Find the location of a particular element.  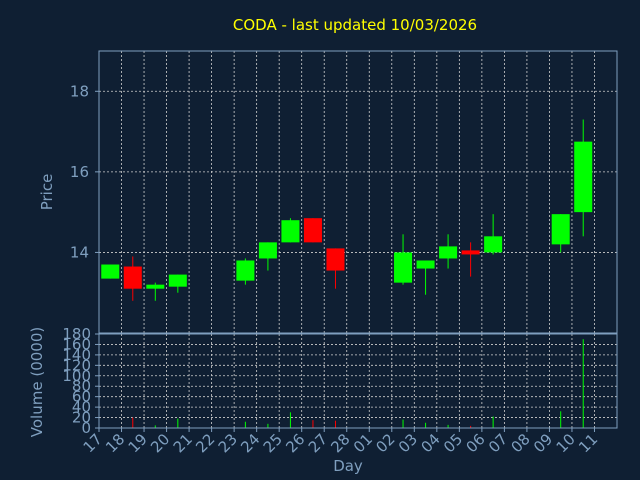

volume-tick-label: 140 is located at coordinates (76, 355).